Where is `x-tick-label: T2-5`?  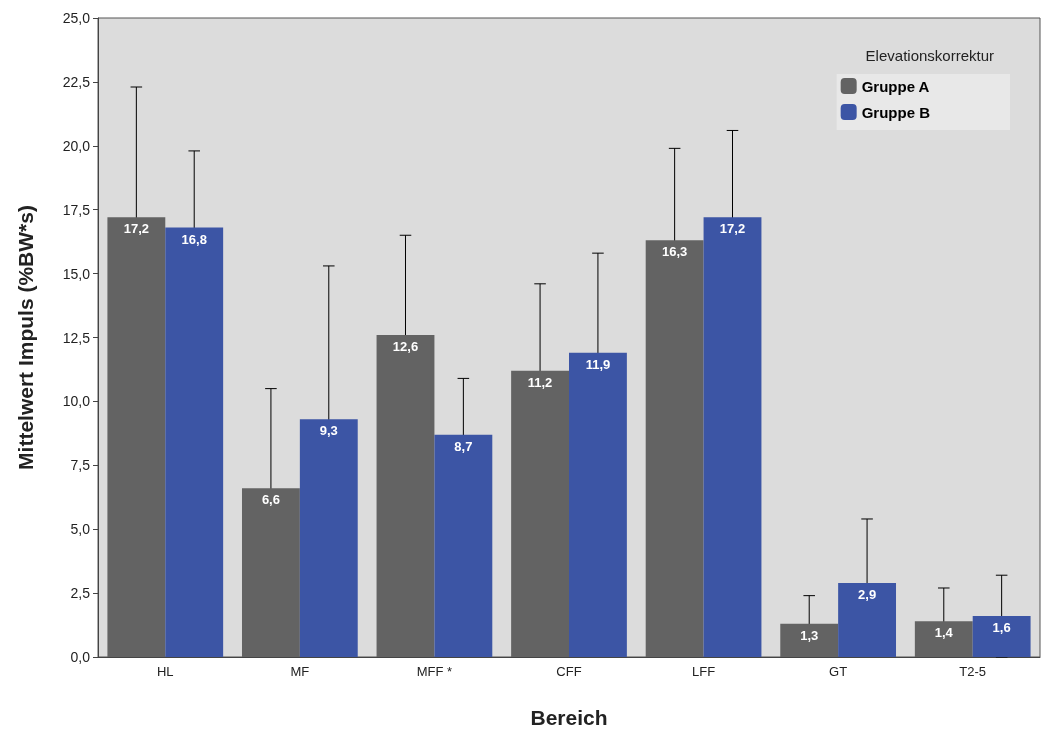
x-tick-label: T2-5 is located at coordinates (973, 671).